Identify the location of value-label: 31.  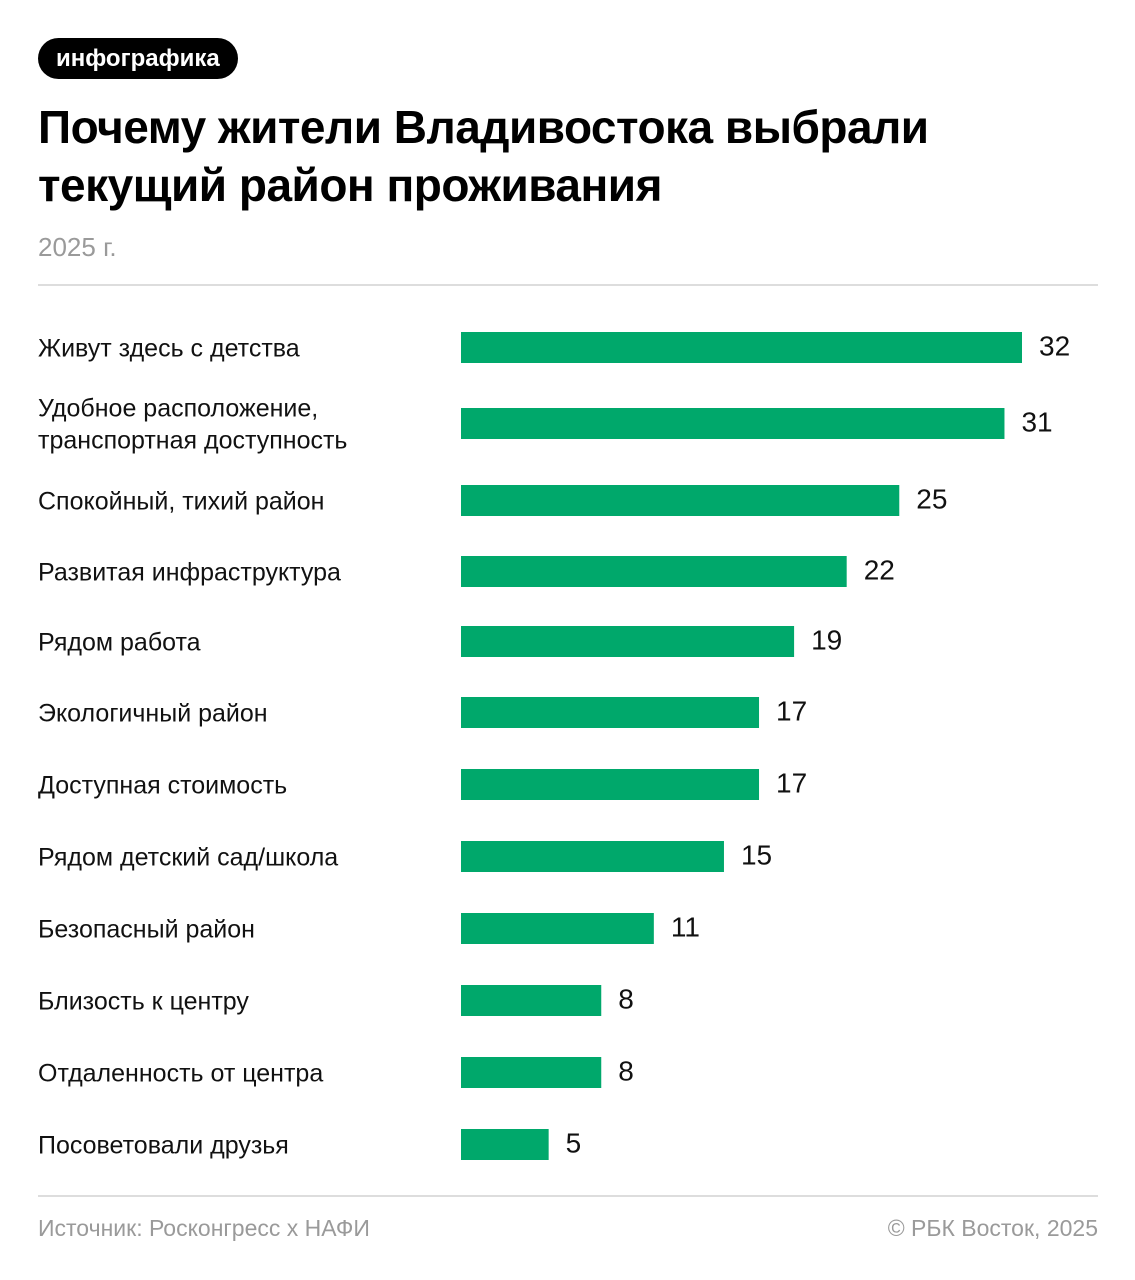
(1036, 422).